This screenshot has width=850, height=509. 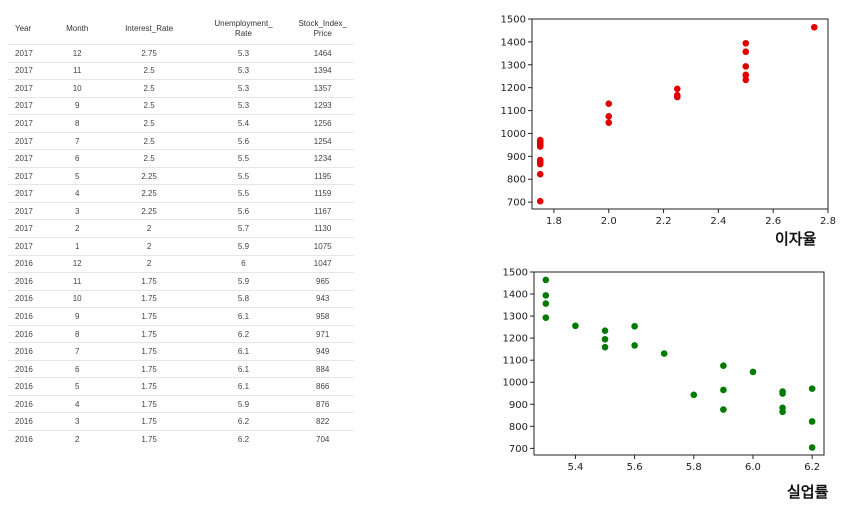 What do you see at coordinates (635, 467) in the screenshot?
I see `x-tick-label: 5.6` at bounding box center [635, 467].